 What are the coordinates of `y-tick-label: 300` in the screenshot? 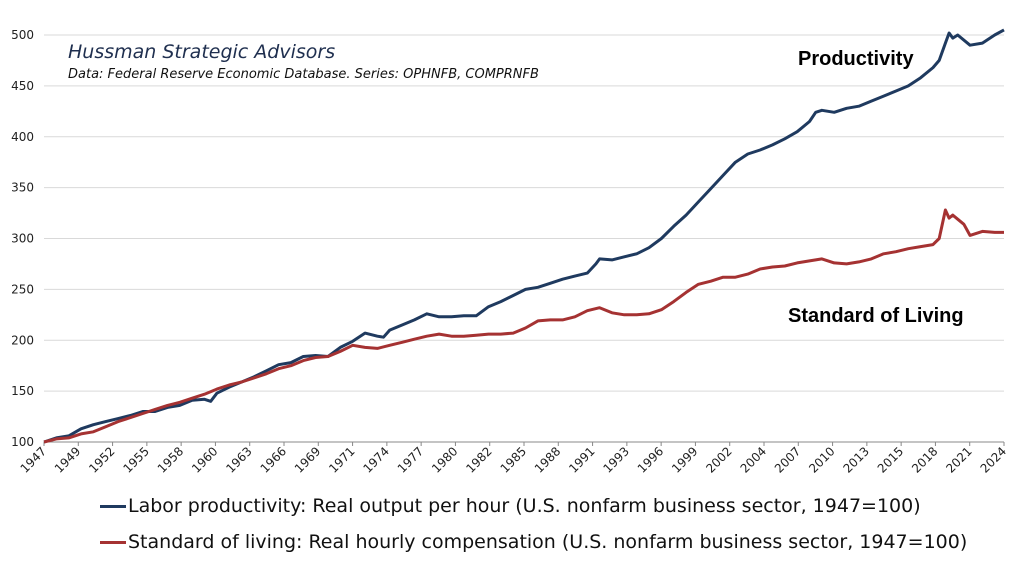 It's located at (22, 239).